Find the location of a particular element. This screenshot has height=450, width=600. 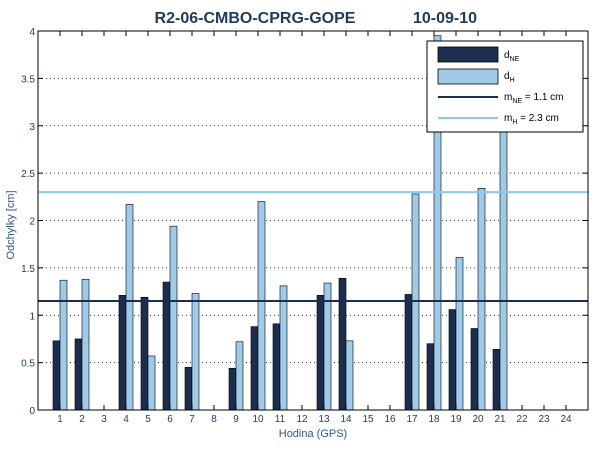

legend-label-mh: mH = 2.3 cm is located at coordinates (531, 119).